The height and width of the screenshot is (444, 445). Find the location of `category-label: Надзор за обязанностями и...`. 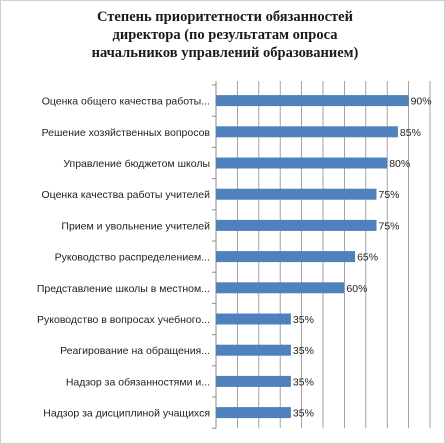

category-label: Надзор за обязанностями и... is located at coordinates (138, 382).